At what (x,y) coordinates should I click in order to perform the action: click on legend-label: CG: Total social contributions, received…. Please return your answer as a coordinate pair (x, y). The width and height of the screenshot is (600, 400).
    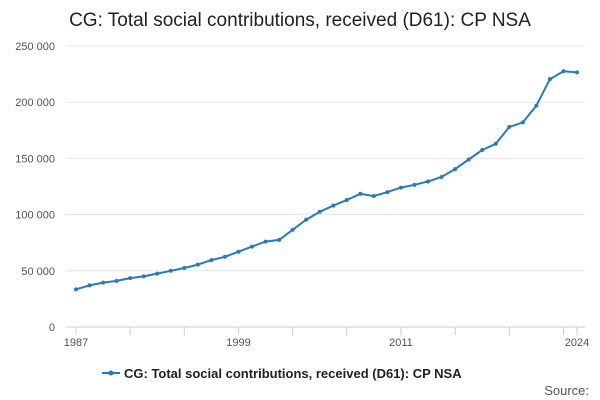
    Looking at the image, I should click on (293, 373).